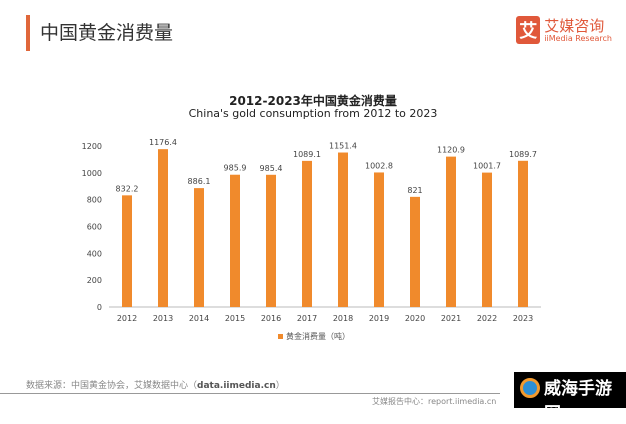 The height and width of the screenshot is (424, 626). What do you see at coordinates (574, 25) in the screenshot?
I see `logo-cn: 艾媒咨询` at bounding box center [574, 25].